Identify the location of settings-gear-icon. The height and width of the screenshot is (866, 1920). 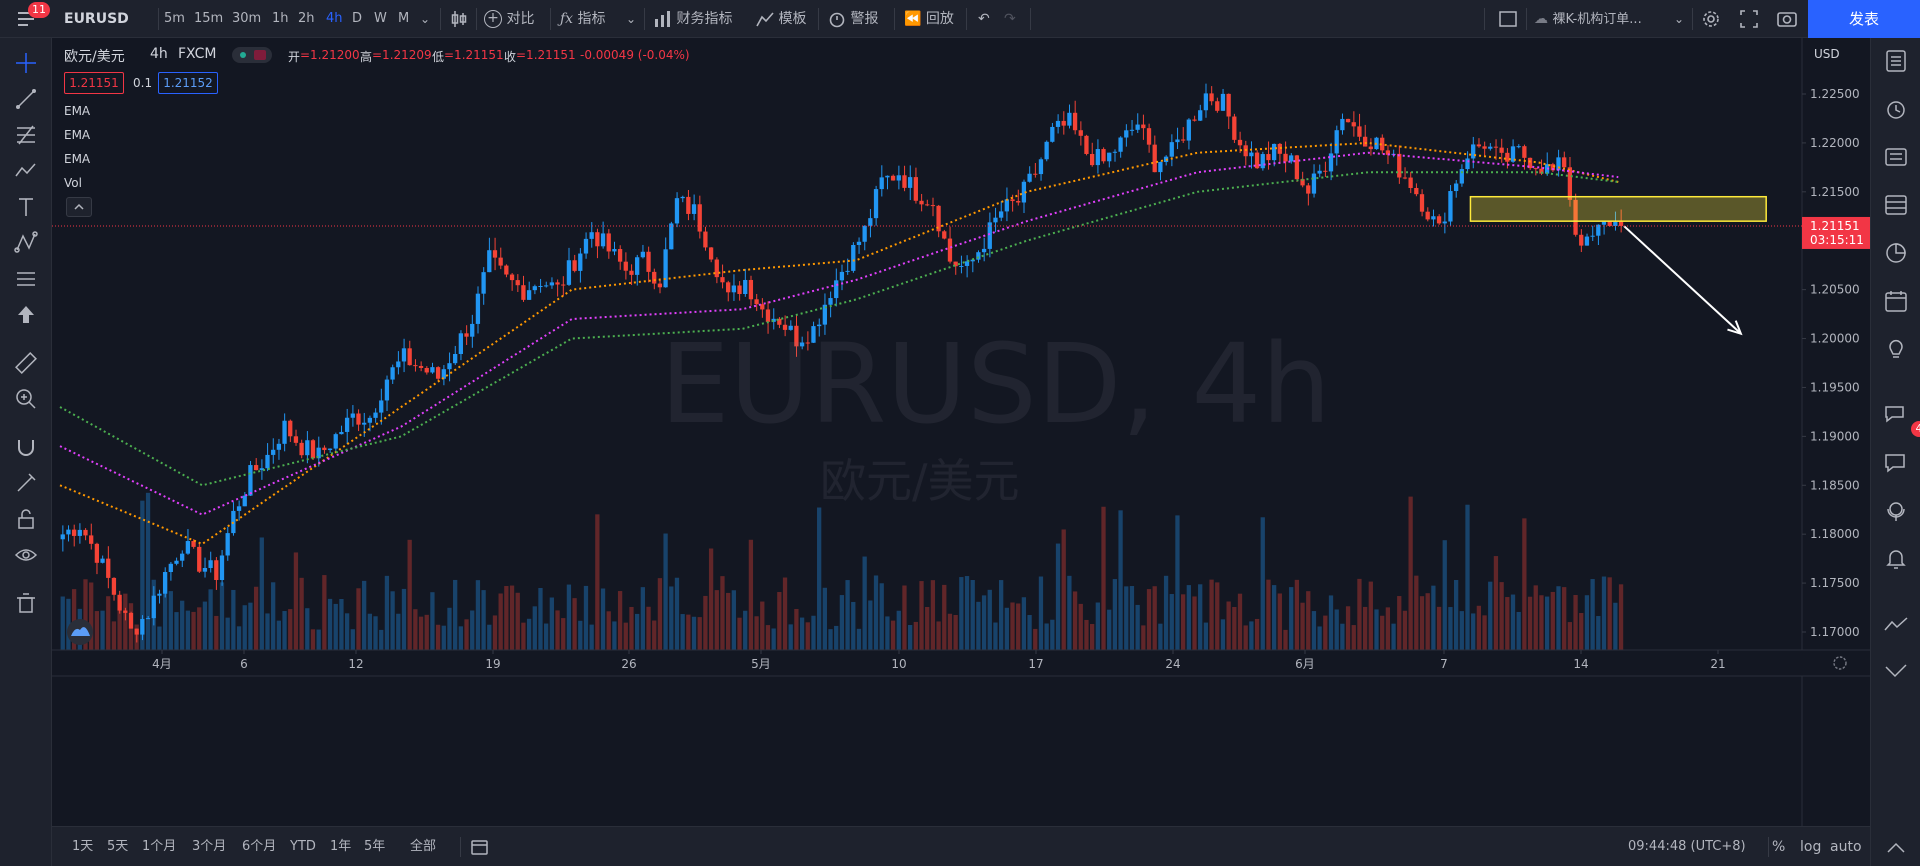
(1712, 19).